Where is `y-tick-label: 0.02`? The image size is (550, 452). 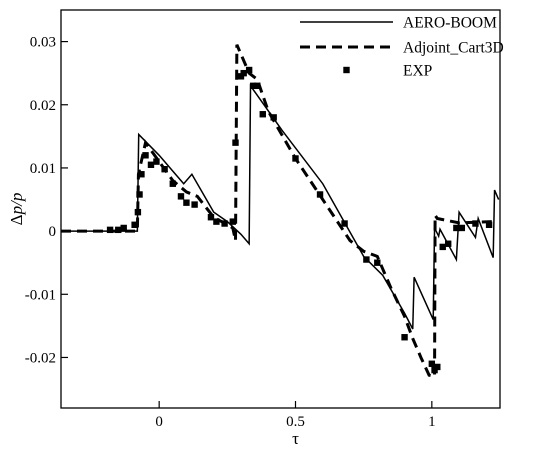
y-tick-label: 0.02 is located at coordinates (43, 106).